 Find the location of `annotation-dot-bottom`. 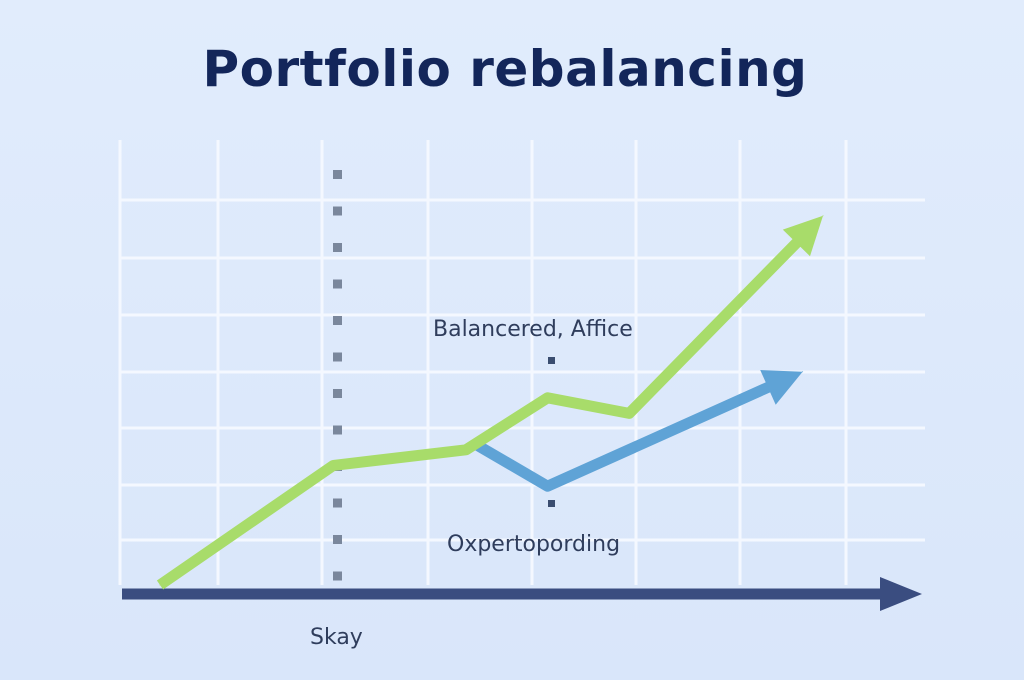

annotation-dot-bottom is located at coordinates (551, 503).